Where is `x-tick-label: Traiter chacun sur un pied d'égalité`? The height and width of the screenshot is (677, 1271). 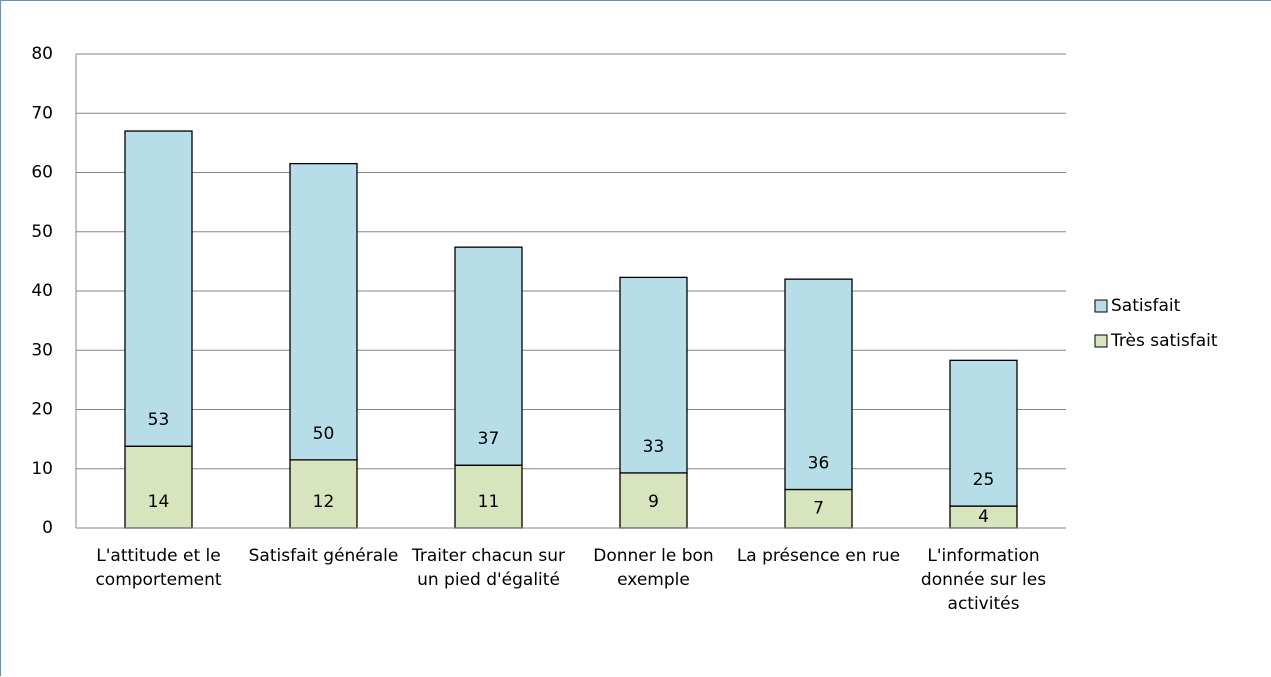 x-tick-label: Traiter chacun sur un pied d'égalité is located at coordinates (488, 568).